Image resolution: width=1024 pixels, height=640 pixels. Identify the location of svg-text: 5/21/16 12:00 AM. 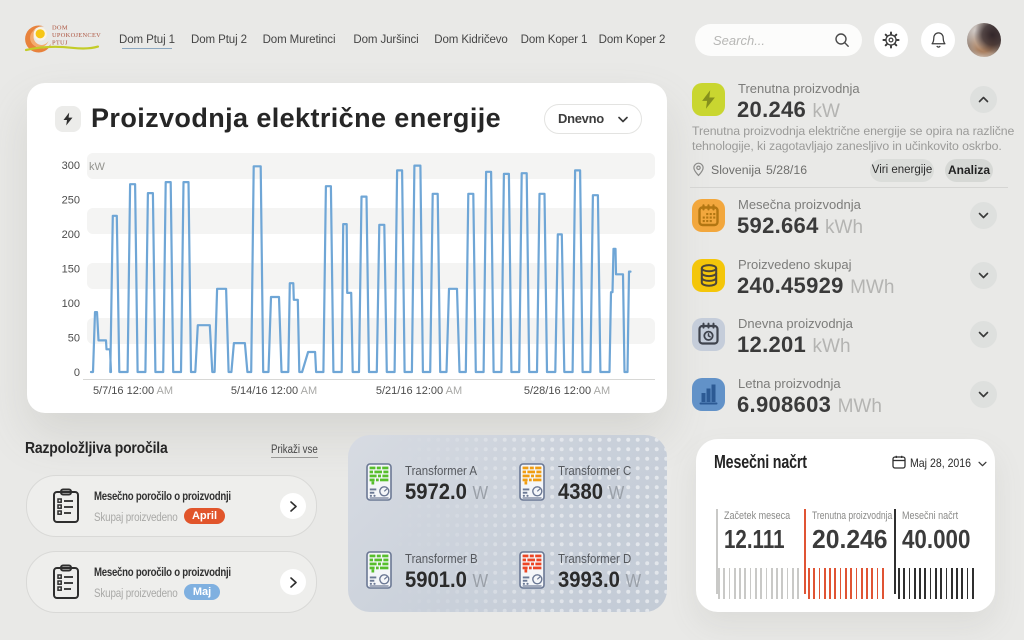
(419, 391).